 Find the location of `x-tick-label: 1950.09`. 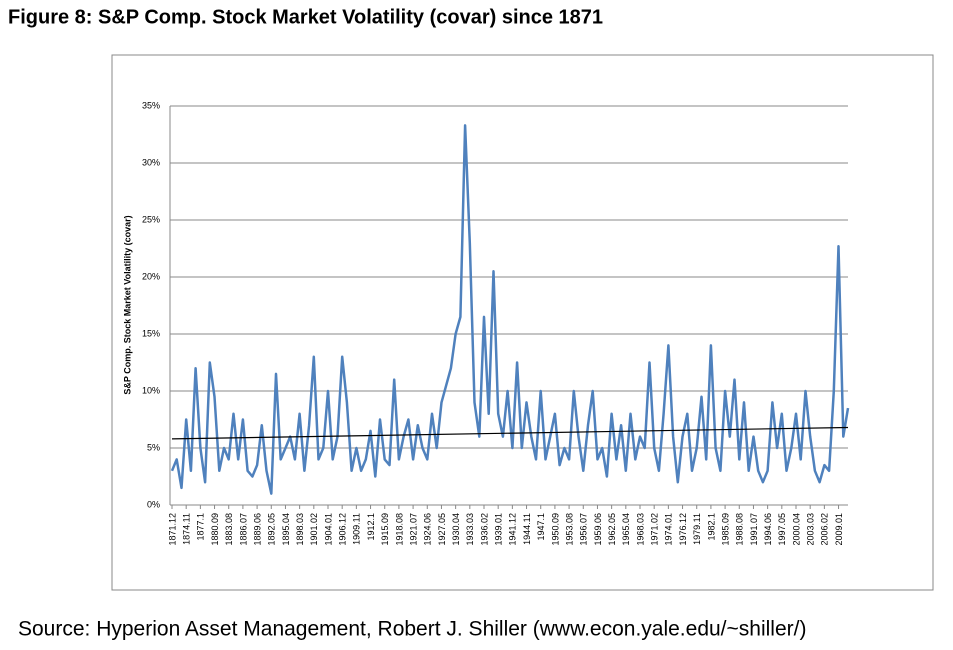

x-tick-label: 1950.09 is located at coordinates (555, 529).